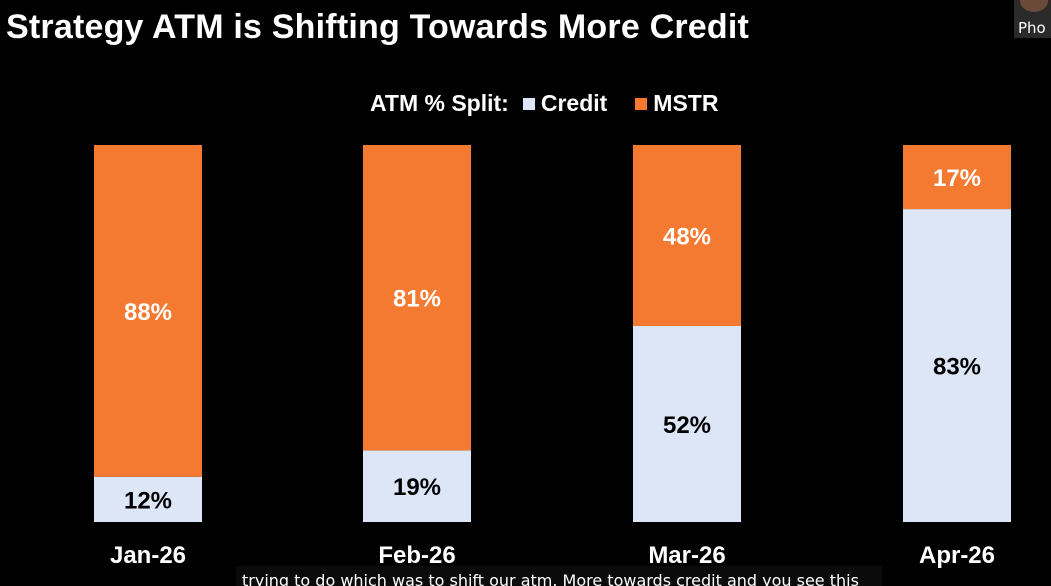 This screenshot has width=1051, height=586. Describe the element at coordinates (641, 103) in the screenshot. I see `legend-swatch-mstr` at that location.